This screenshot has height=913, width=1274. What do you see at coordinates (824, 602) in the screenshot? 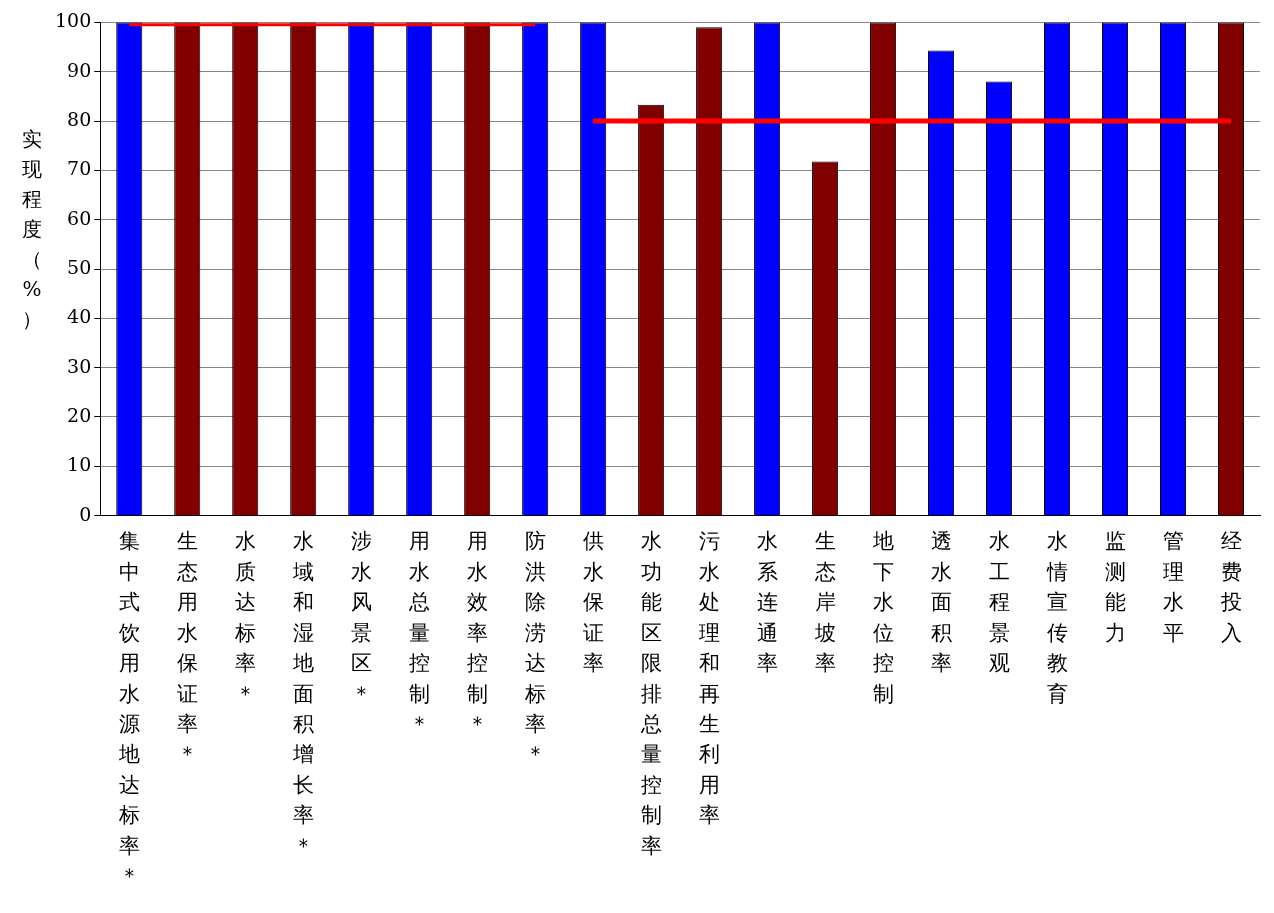
I see `x-tick-label: 生态岸坡率` at bounding box center [824, 602].